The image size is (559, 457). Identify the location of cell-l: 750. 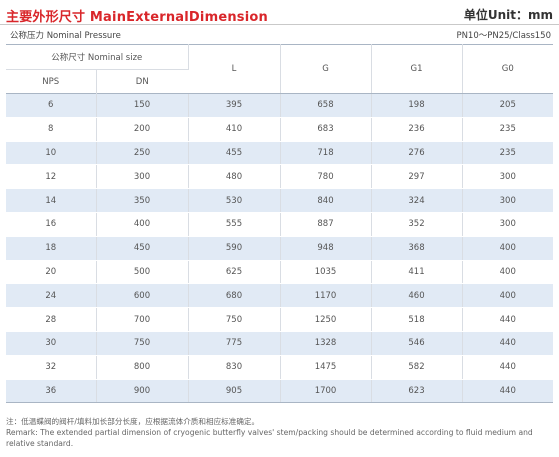
(234, 319).